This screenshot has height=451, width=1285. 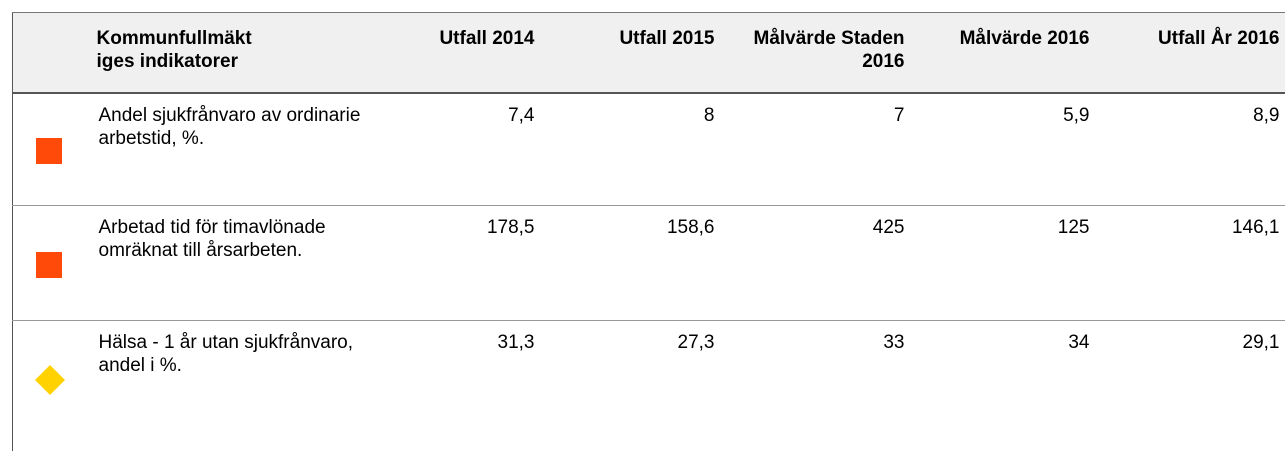 I want to click on header-cell: Målvärde 2016, so click(x=1003, y=53).